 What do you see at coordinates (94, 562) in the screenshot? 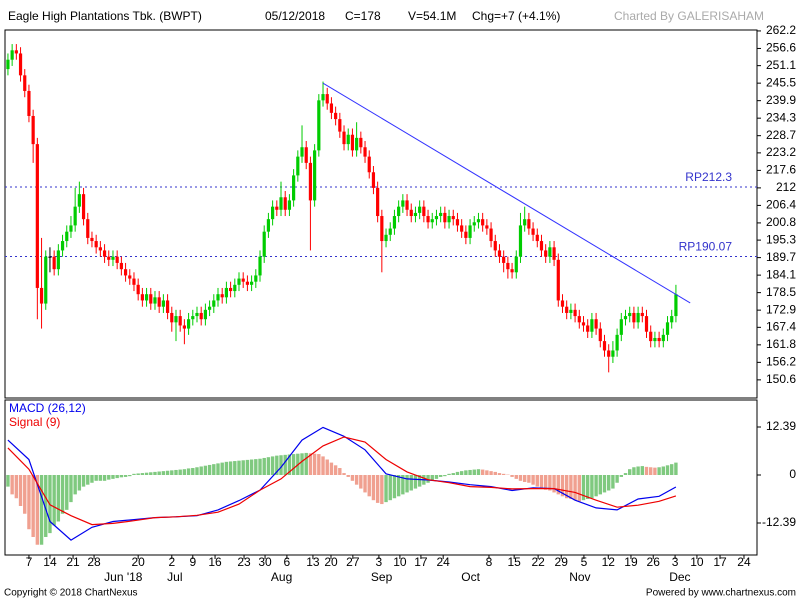
I see `x-tick-label: 28` at bounding box center [94, 562].